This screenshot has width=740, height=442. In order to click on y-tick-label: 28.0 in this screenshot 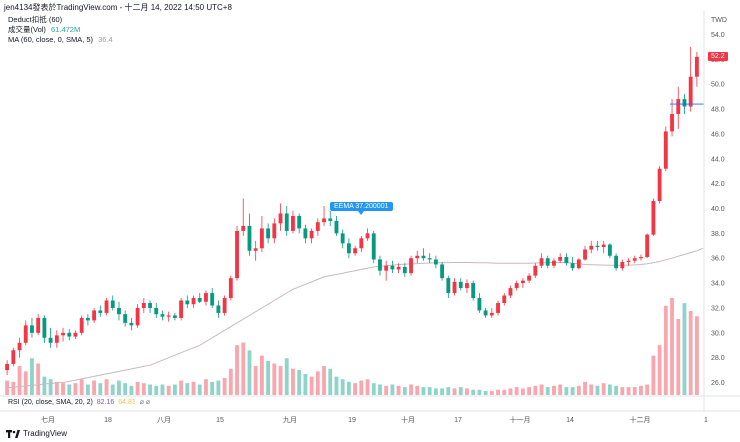, I will do `click(718, 358)`.